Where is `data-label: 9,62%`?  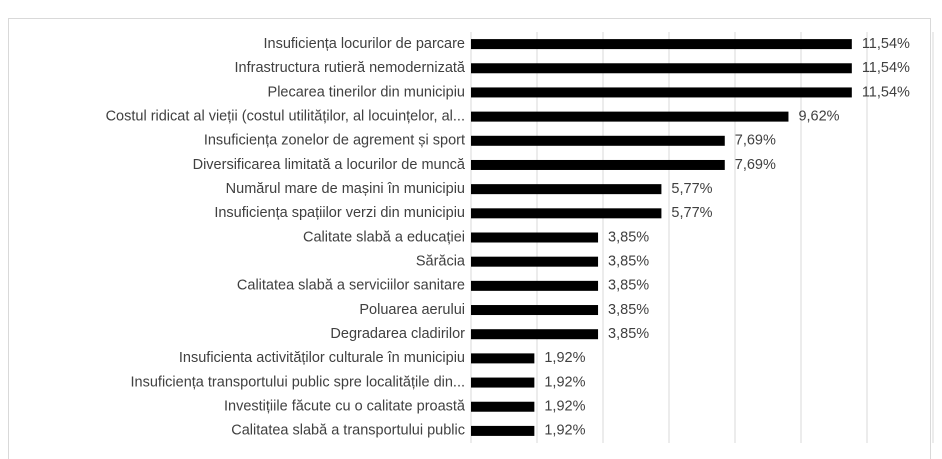 data-label: 9,62% is located at coordinates (818, 116).